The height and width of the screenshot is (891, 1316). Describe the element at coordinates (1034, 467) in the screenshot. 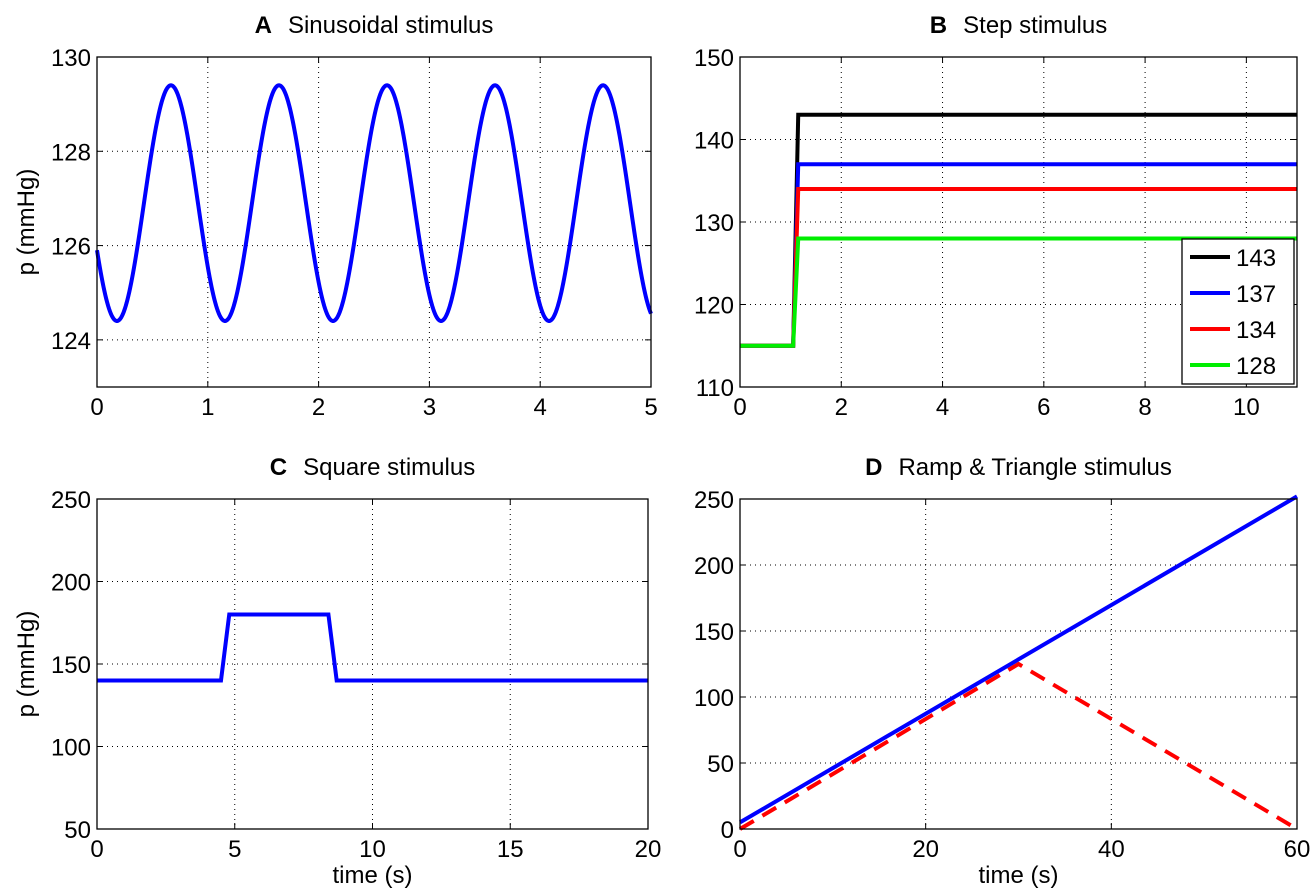

I see `panel-title-text: Ramp & Triangle stimulus` at that location.